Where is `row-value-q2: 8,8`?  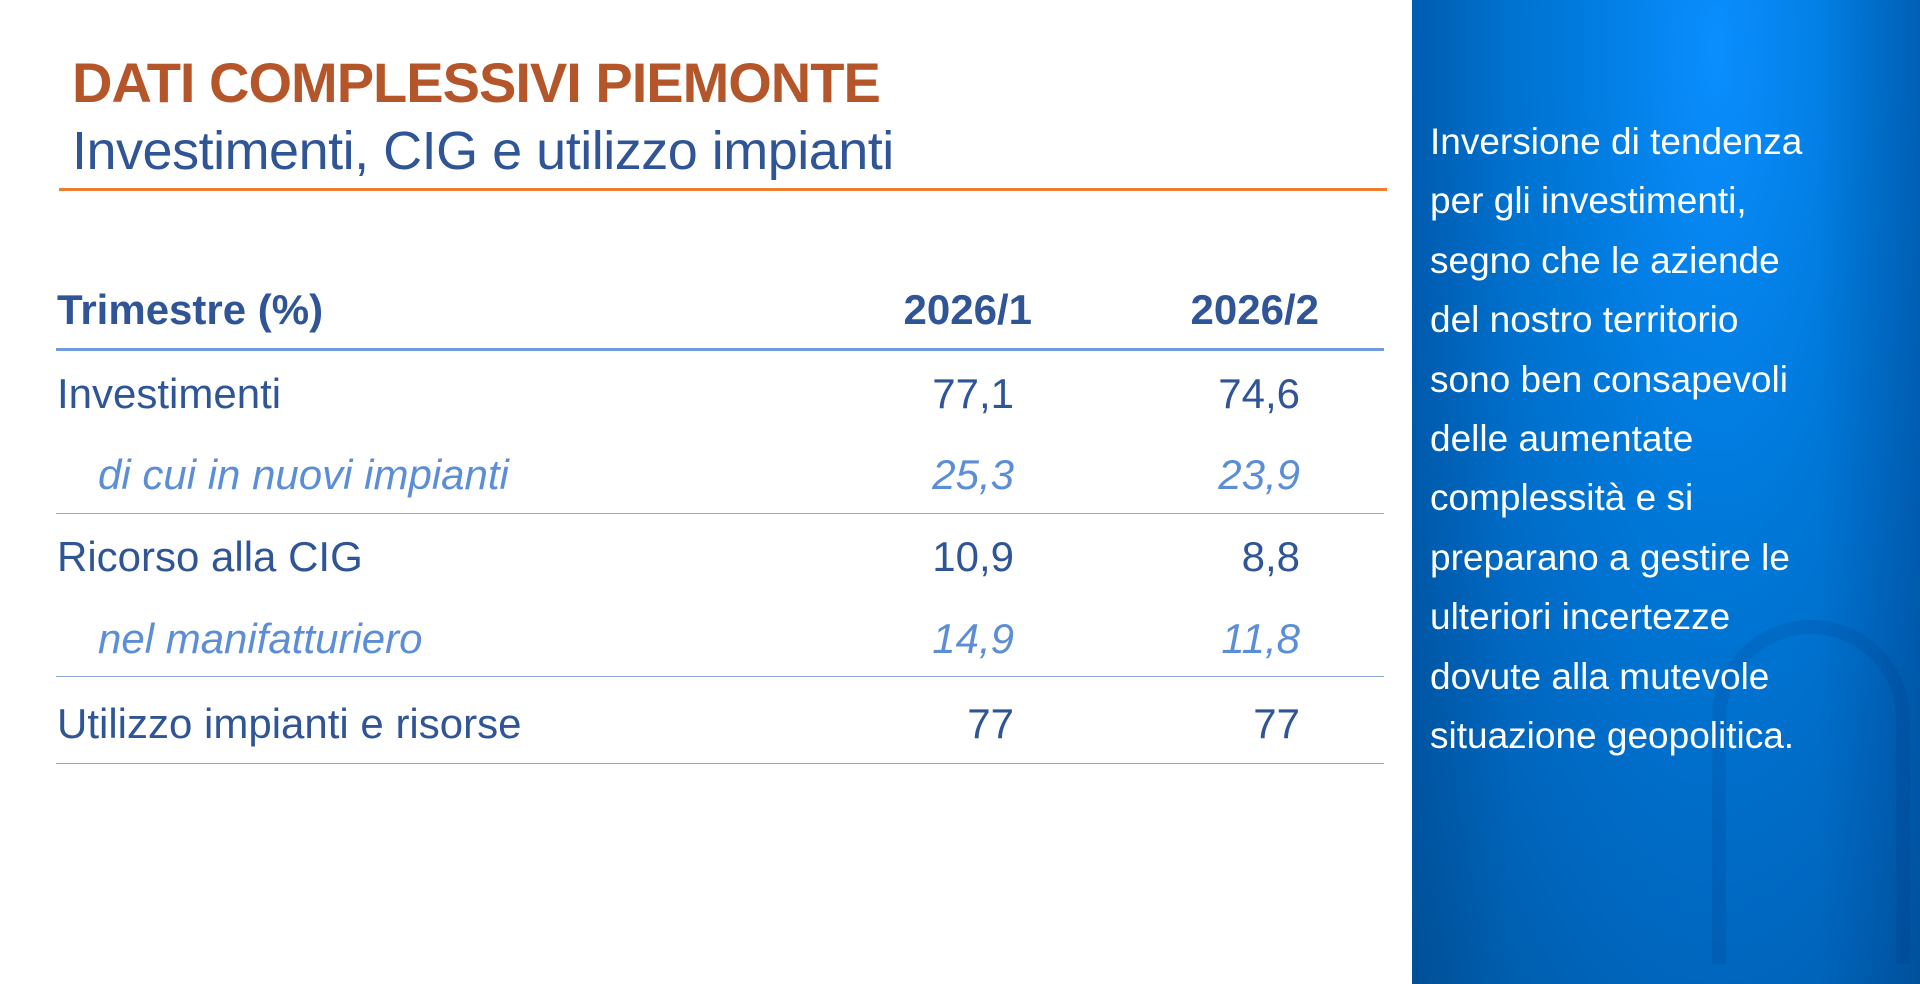 row-value-q2: 8,8 is located at coordinates (1270, 556).